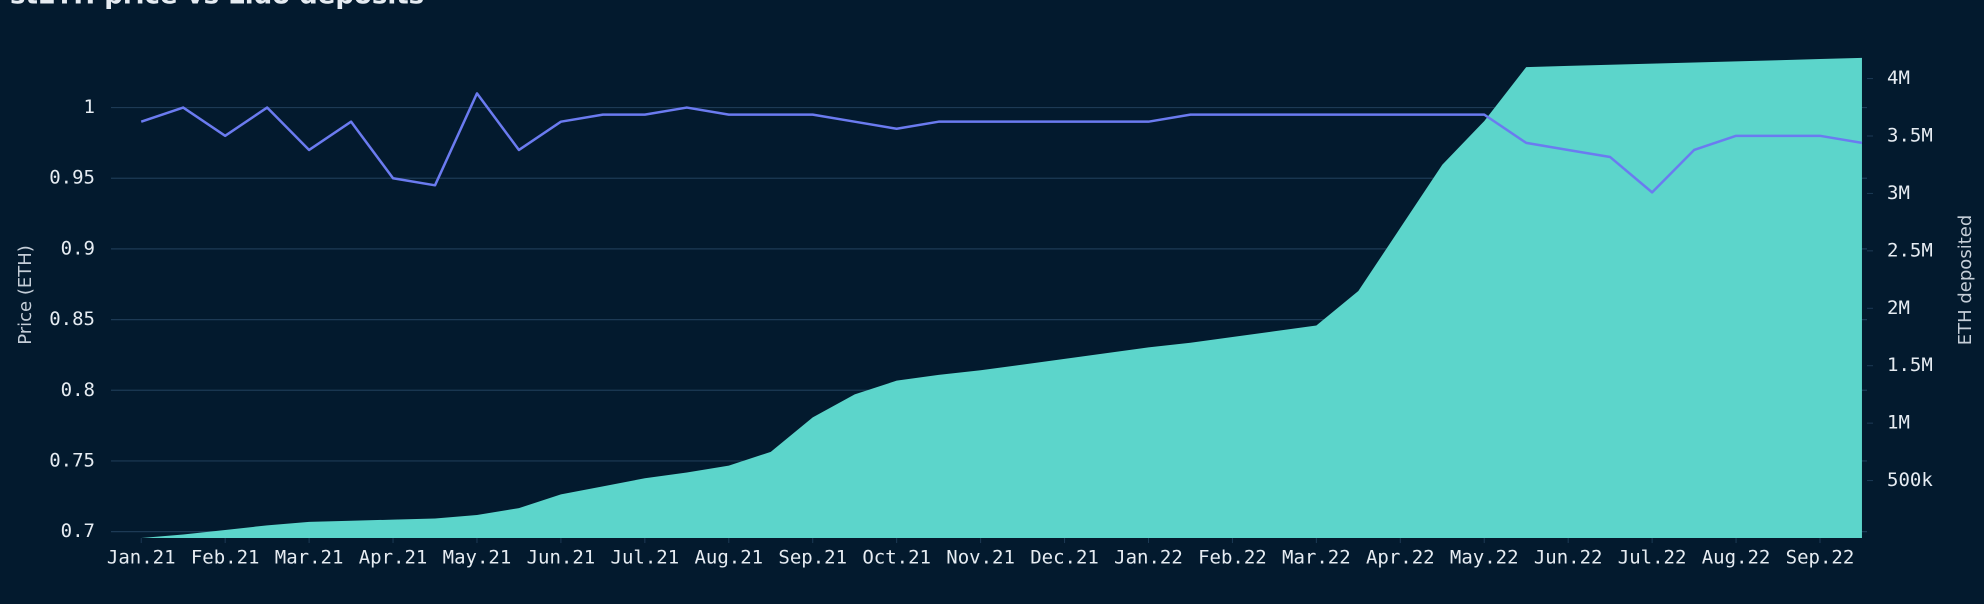  Describe the element at coordinates (78, 248) in the screenshot. I see `y-tick-label: 0.9` at that location.